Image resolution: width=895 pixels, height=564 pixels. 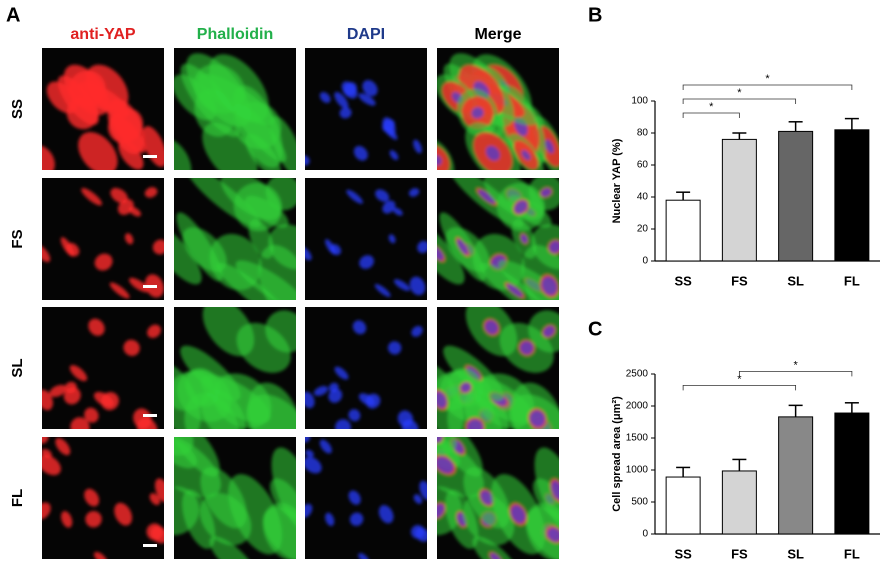 I want to click on y-axis-title: Cell spread area (μm²), so click(x=617, y=454).